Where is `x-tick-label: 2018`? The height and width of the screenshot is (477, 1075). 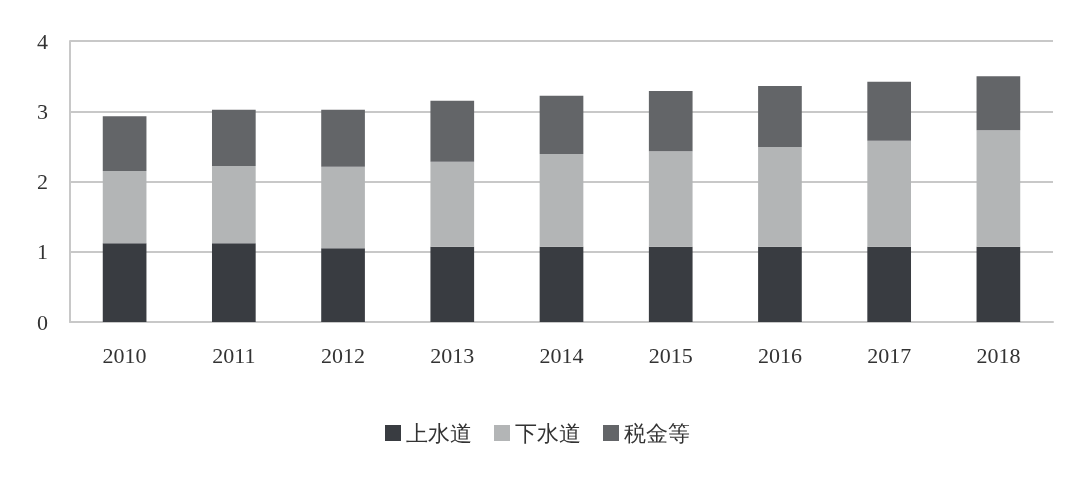
x-tick-label: 2018 is located at coordinates (998, 355).